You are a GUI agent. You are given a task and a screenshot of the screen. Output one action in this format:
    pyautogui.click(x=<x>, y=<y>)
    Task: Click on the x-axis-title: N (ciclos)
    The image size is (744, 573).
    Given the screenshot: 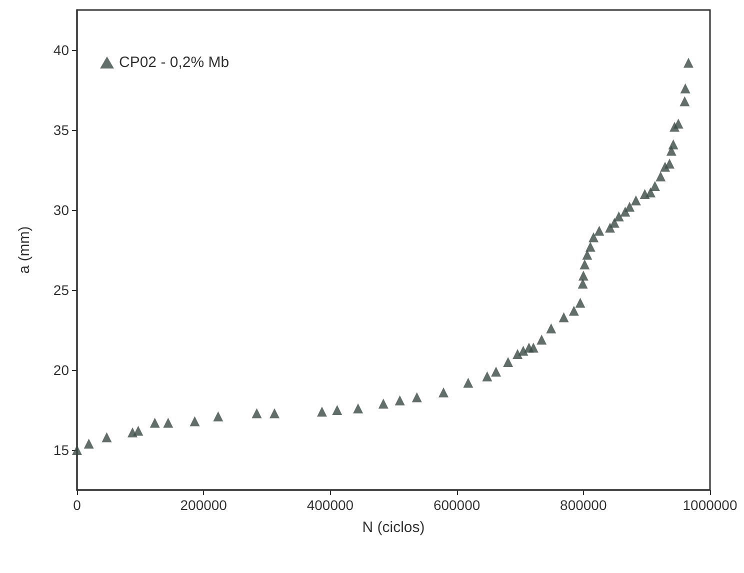 What is the action you would take?
    pyautogui.click(x=393, y=527)
    